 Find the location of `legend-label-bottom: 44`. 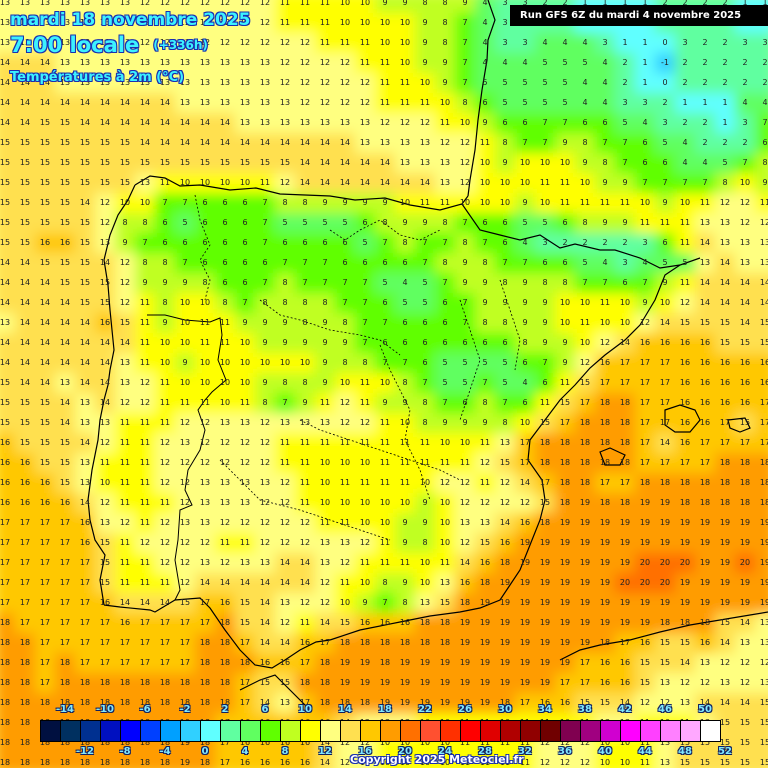

legend-label-bottom: 44 is located at coordinates (645, 751).